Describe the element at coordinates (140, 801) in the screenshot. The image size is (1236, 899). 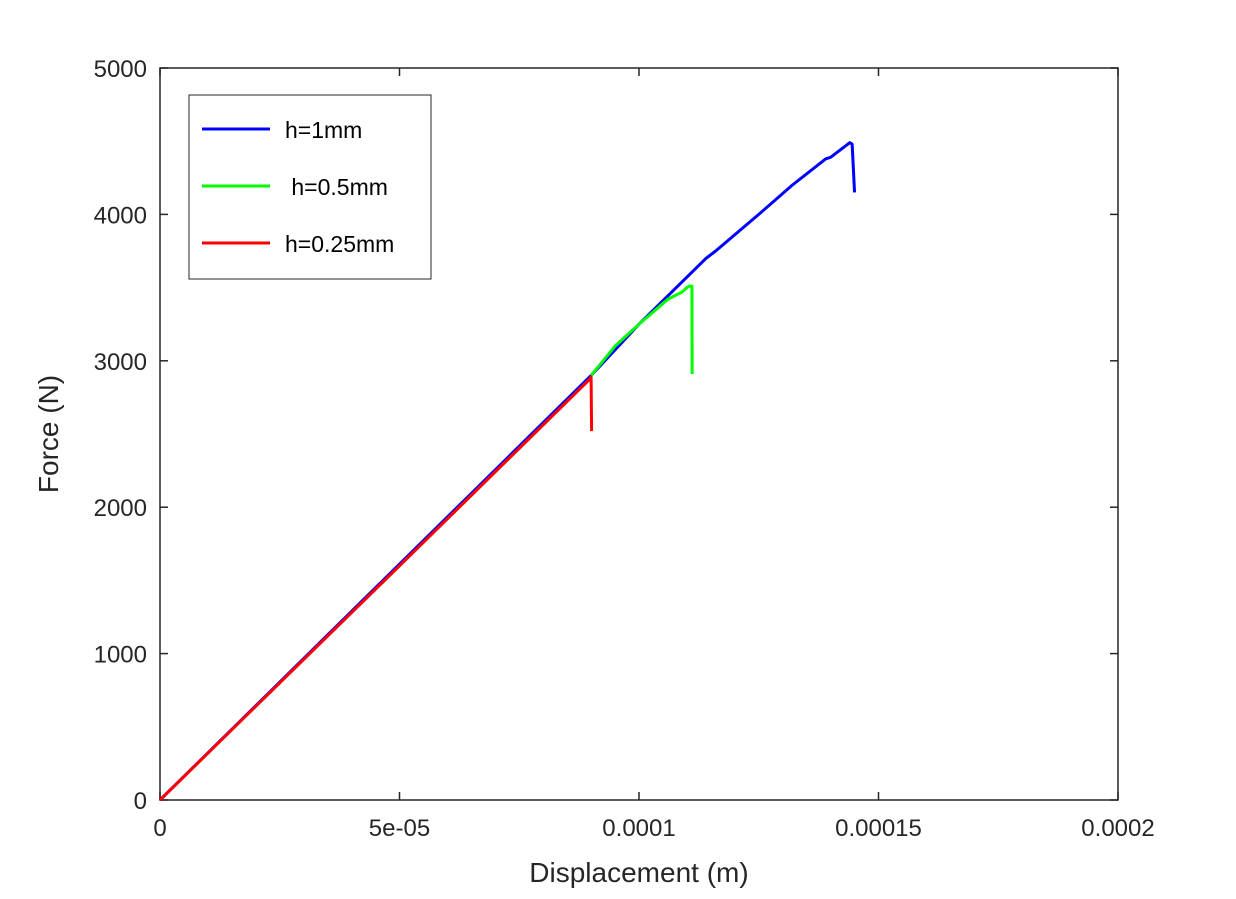
I see `y-tick-label: 0` at that location.